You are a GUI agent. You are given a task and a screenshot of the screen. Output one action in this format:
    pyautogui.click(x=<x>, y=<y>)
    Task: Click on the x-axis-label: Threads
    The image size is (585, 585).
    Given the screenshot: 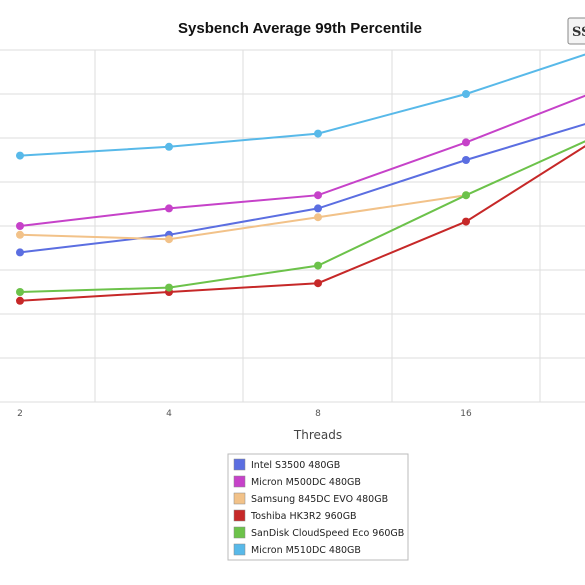 What is the action you would take?
    pyautogui.click(x=317, y=435)
    